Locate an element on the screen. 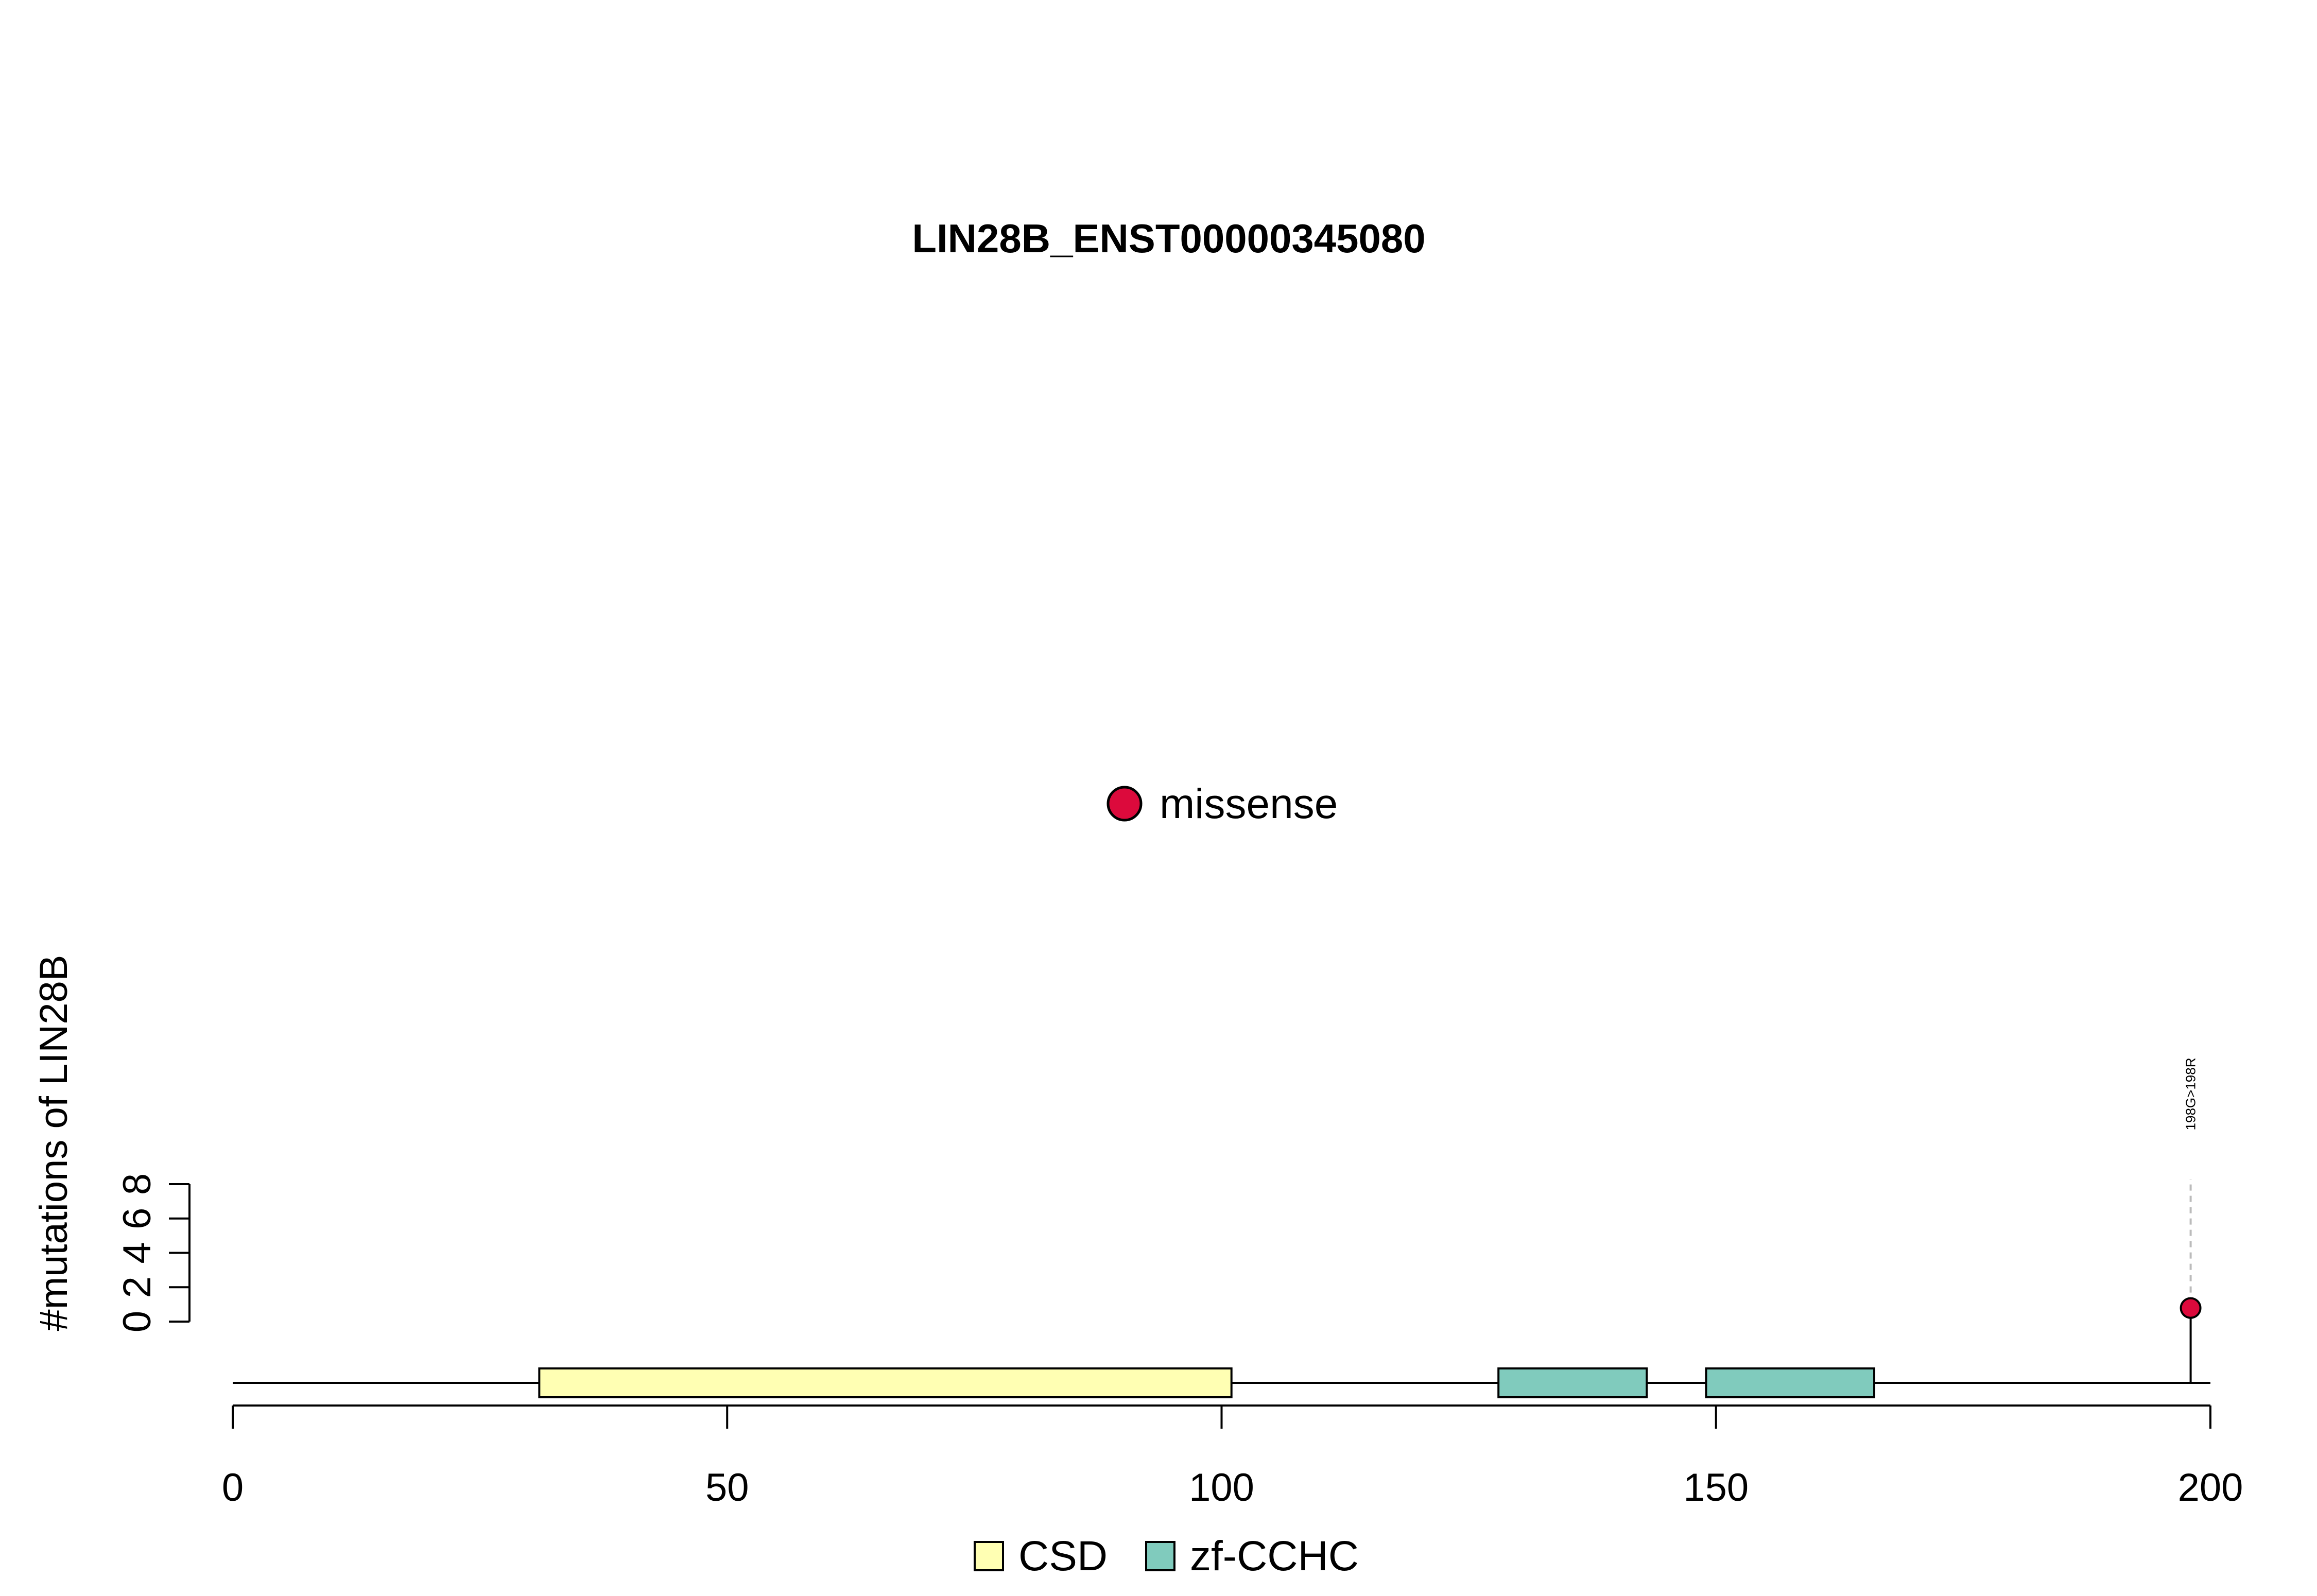 The image size is (2317, 1596). mutation-point is located at coordinates (2191, 1308).